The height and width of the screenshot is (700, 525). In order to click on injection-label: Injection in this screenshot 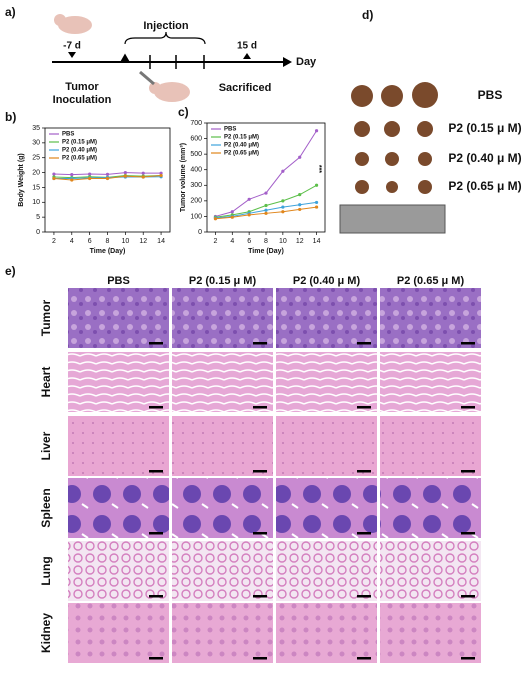, I will do `click(166, 26)`.